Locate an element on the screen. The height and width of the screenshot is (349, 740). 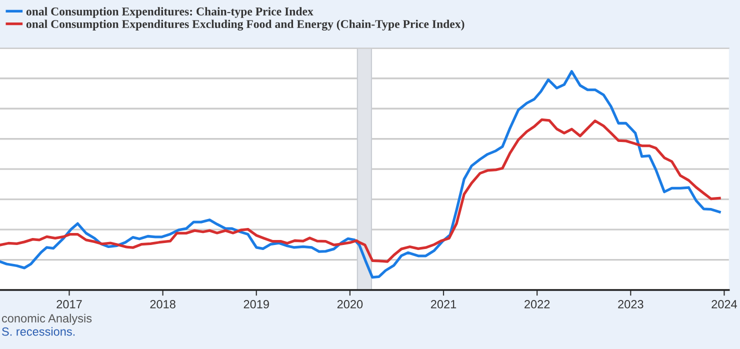
x-tick-label: 2022 is located at coordinates (537, 304).